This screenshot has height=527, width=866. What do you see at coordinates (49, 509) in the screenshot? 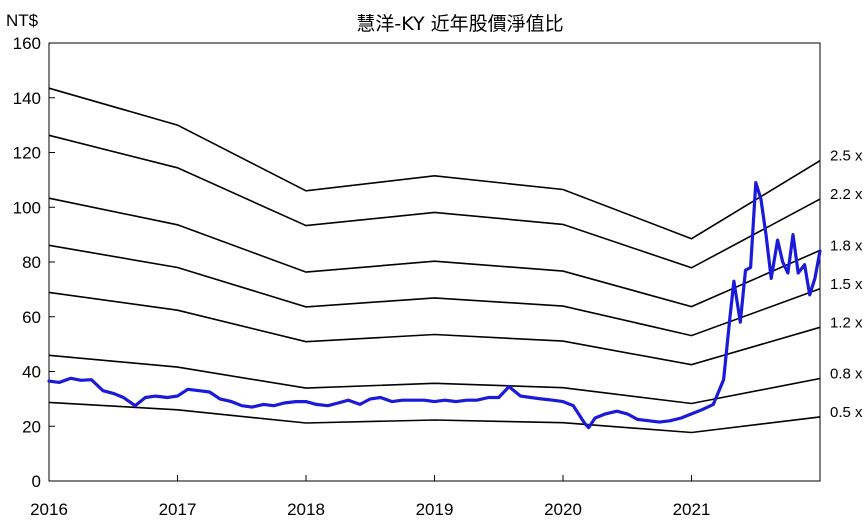
I see `x-tick-label: 2016` at bounding box center [49, 509].